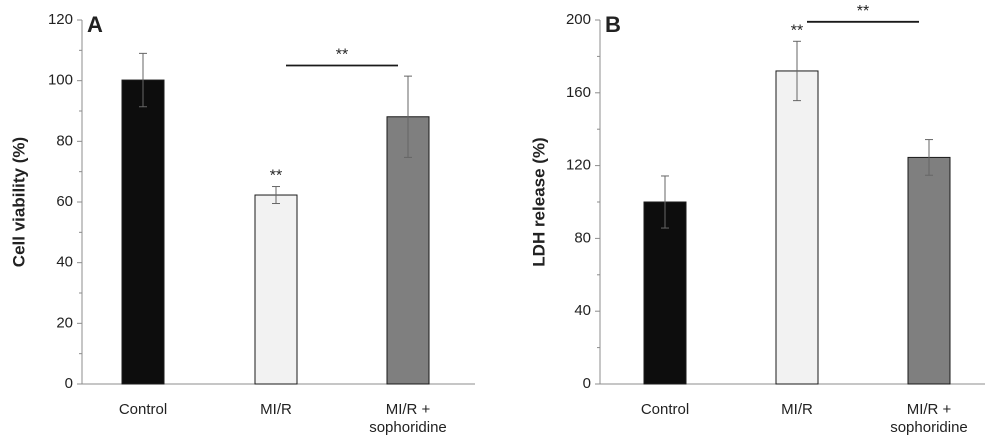 The width and height of the screenshot is (995, 441). What do you see at coordinates (95, 24) in the screenshot?
I see `panel-letter: A` at bounding box center [95, 24].